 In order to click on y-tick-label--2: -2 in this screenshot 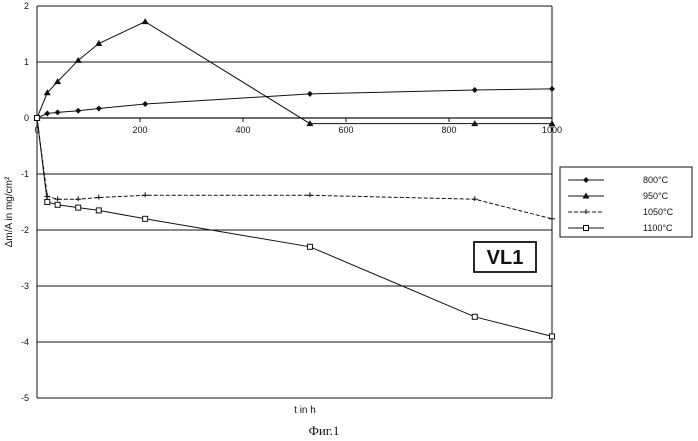, I will do `click(25, 230)`.